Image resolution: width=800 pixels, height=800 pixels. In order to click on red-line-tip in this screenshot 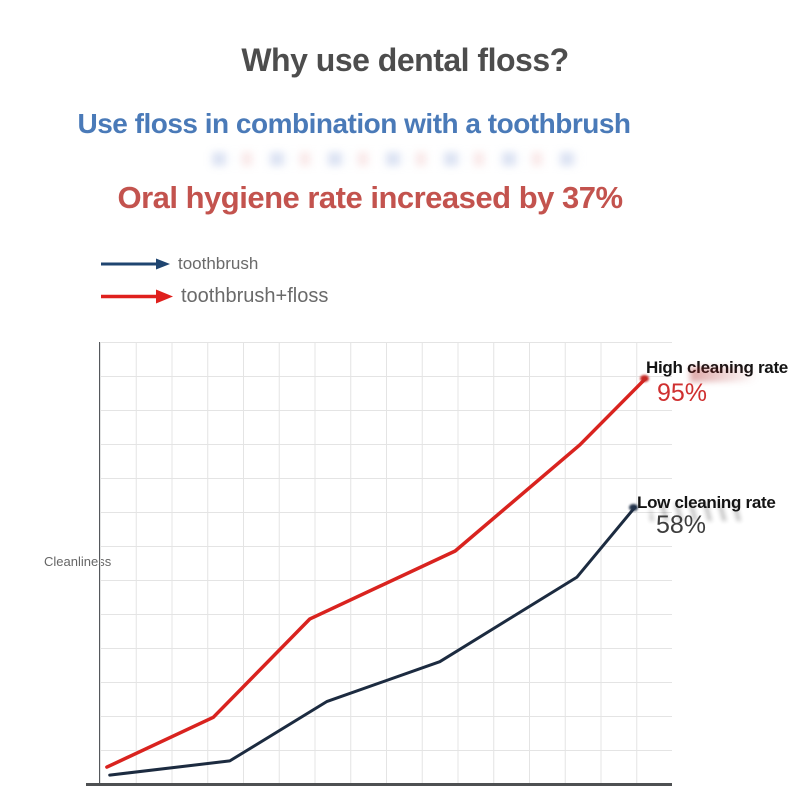, I will do `click(644, 378)`.